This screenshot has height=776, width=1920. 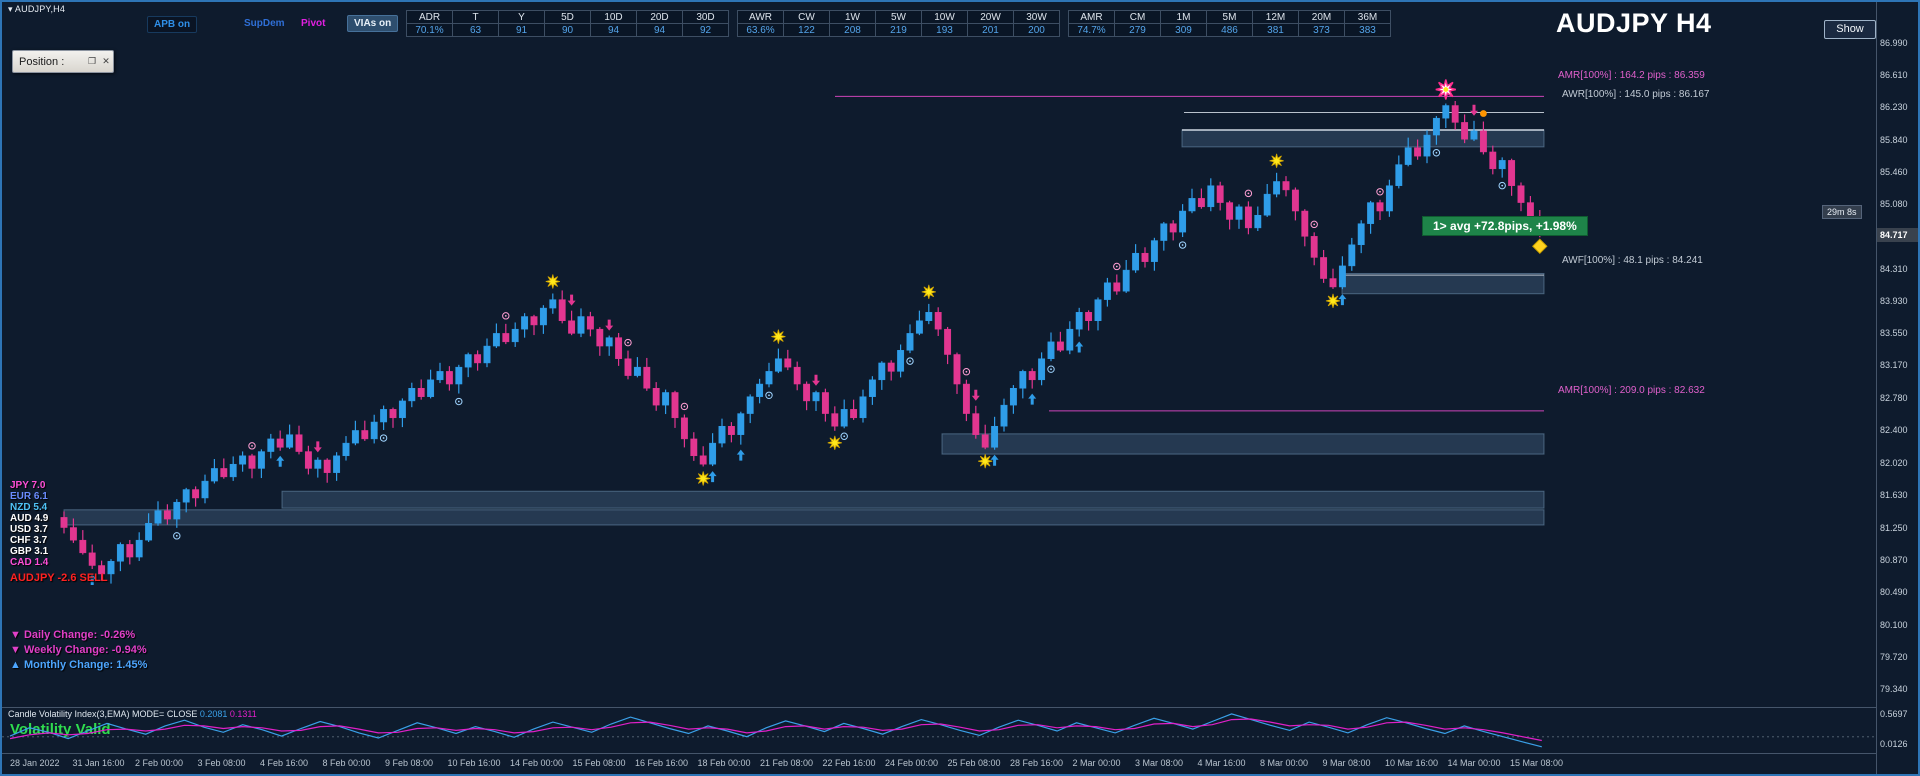 I want to click on time-label: 21 Feb 08:00, so click(x=787, y=763).